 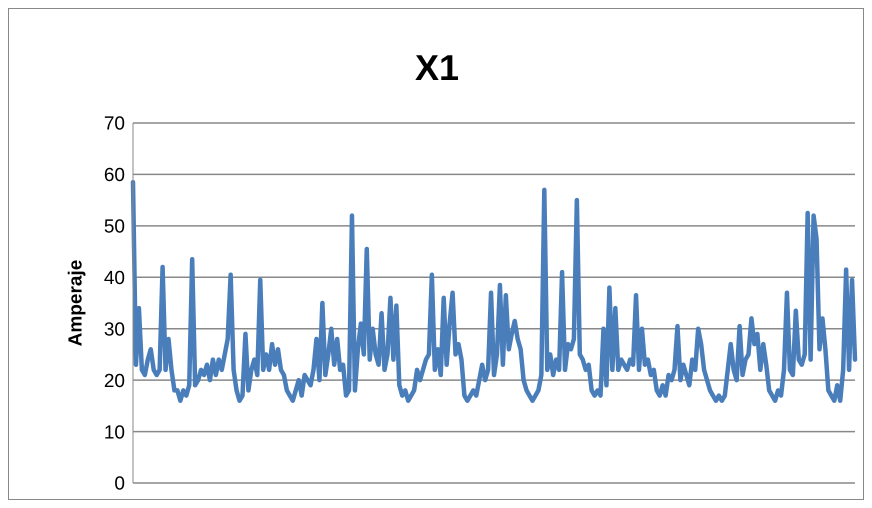 What do you see at coordinates (76, 303) in the screenshot?
I see `y-axis-title: Amperaje` at bounding box center [76, 303].